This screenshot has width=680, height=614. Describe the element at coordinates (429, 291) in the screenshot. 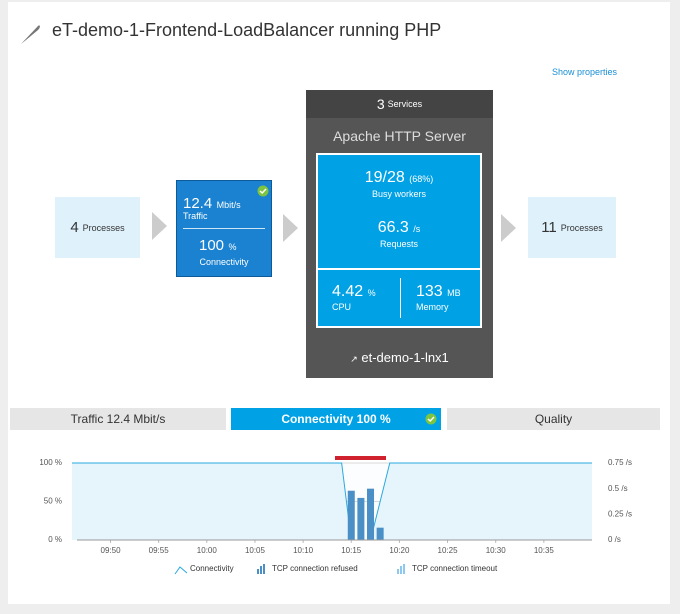

I see `memory-value: 133` at that location.